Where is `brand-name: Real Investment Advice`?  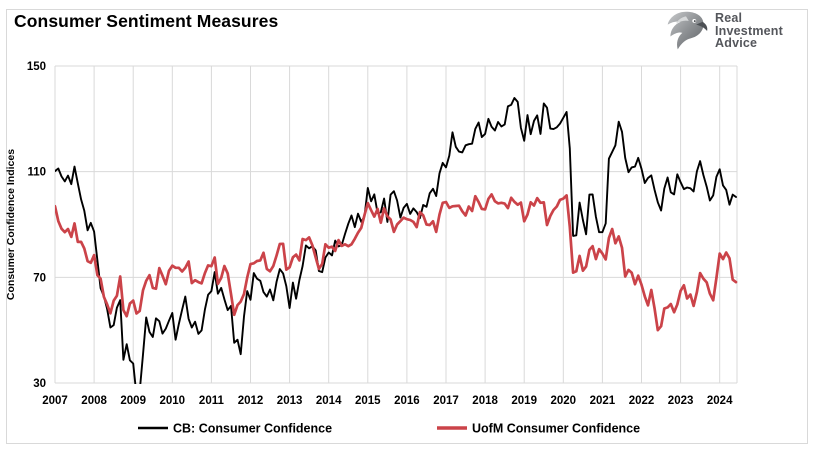 brand-name: Real Investment Advice is located at coordinates (749, 31).